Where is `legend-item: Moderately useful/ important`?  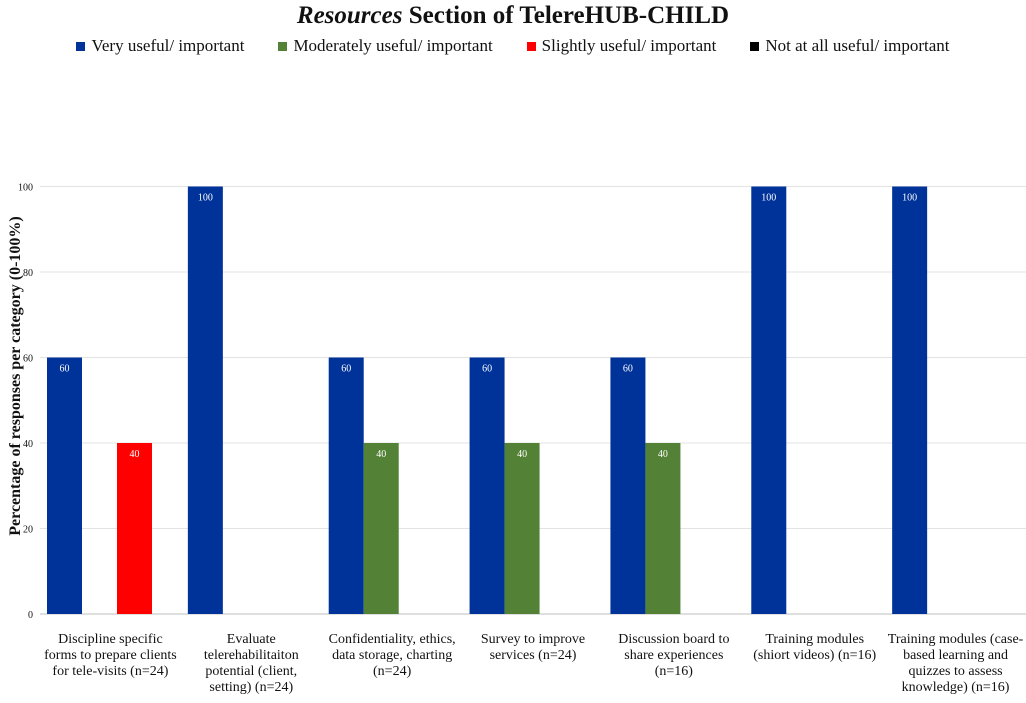 legend-item: Moderately useful/ important is located at coordinates (385, 46).